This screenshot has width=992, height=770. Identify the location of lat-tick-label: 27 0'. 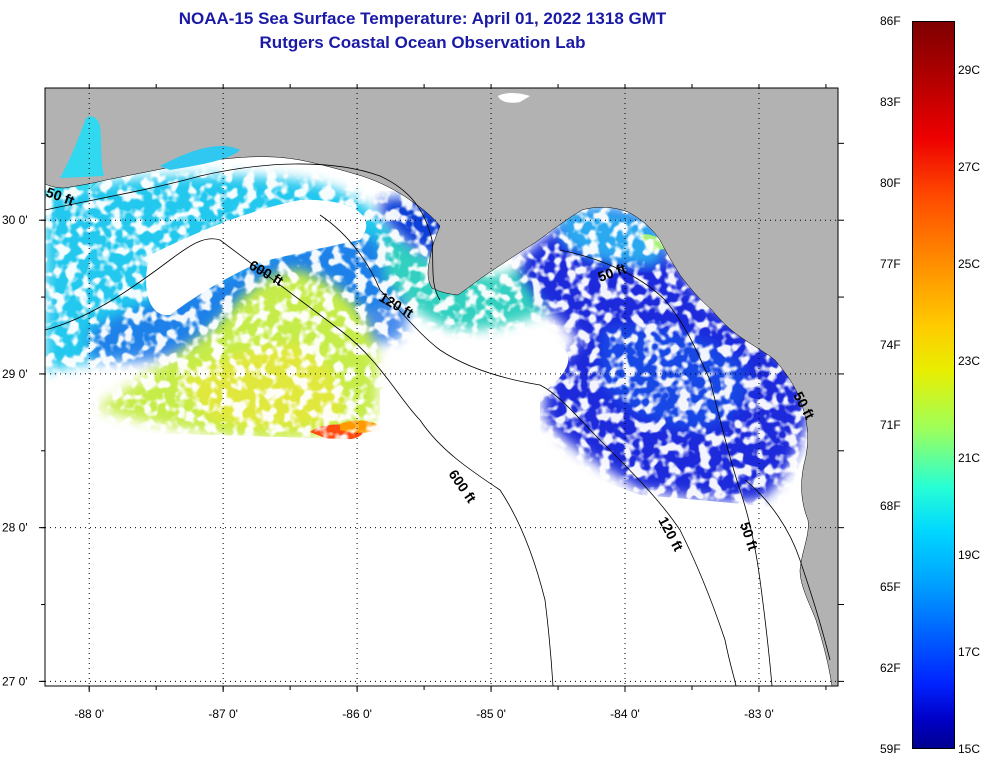
(15, 681).